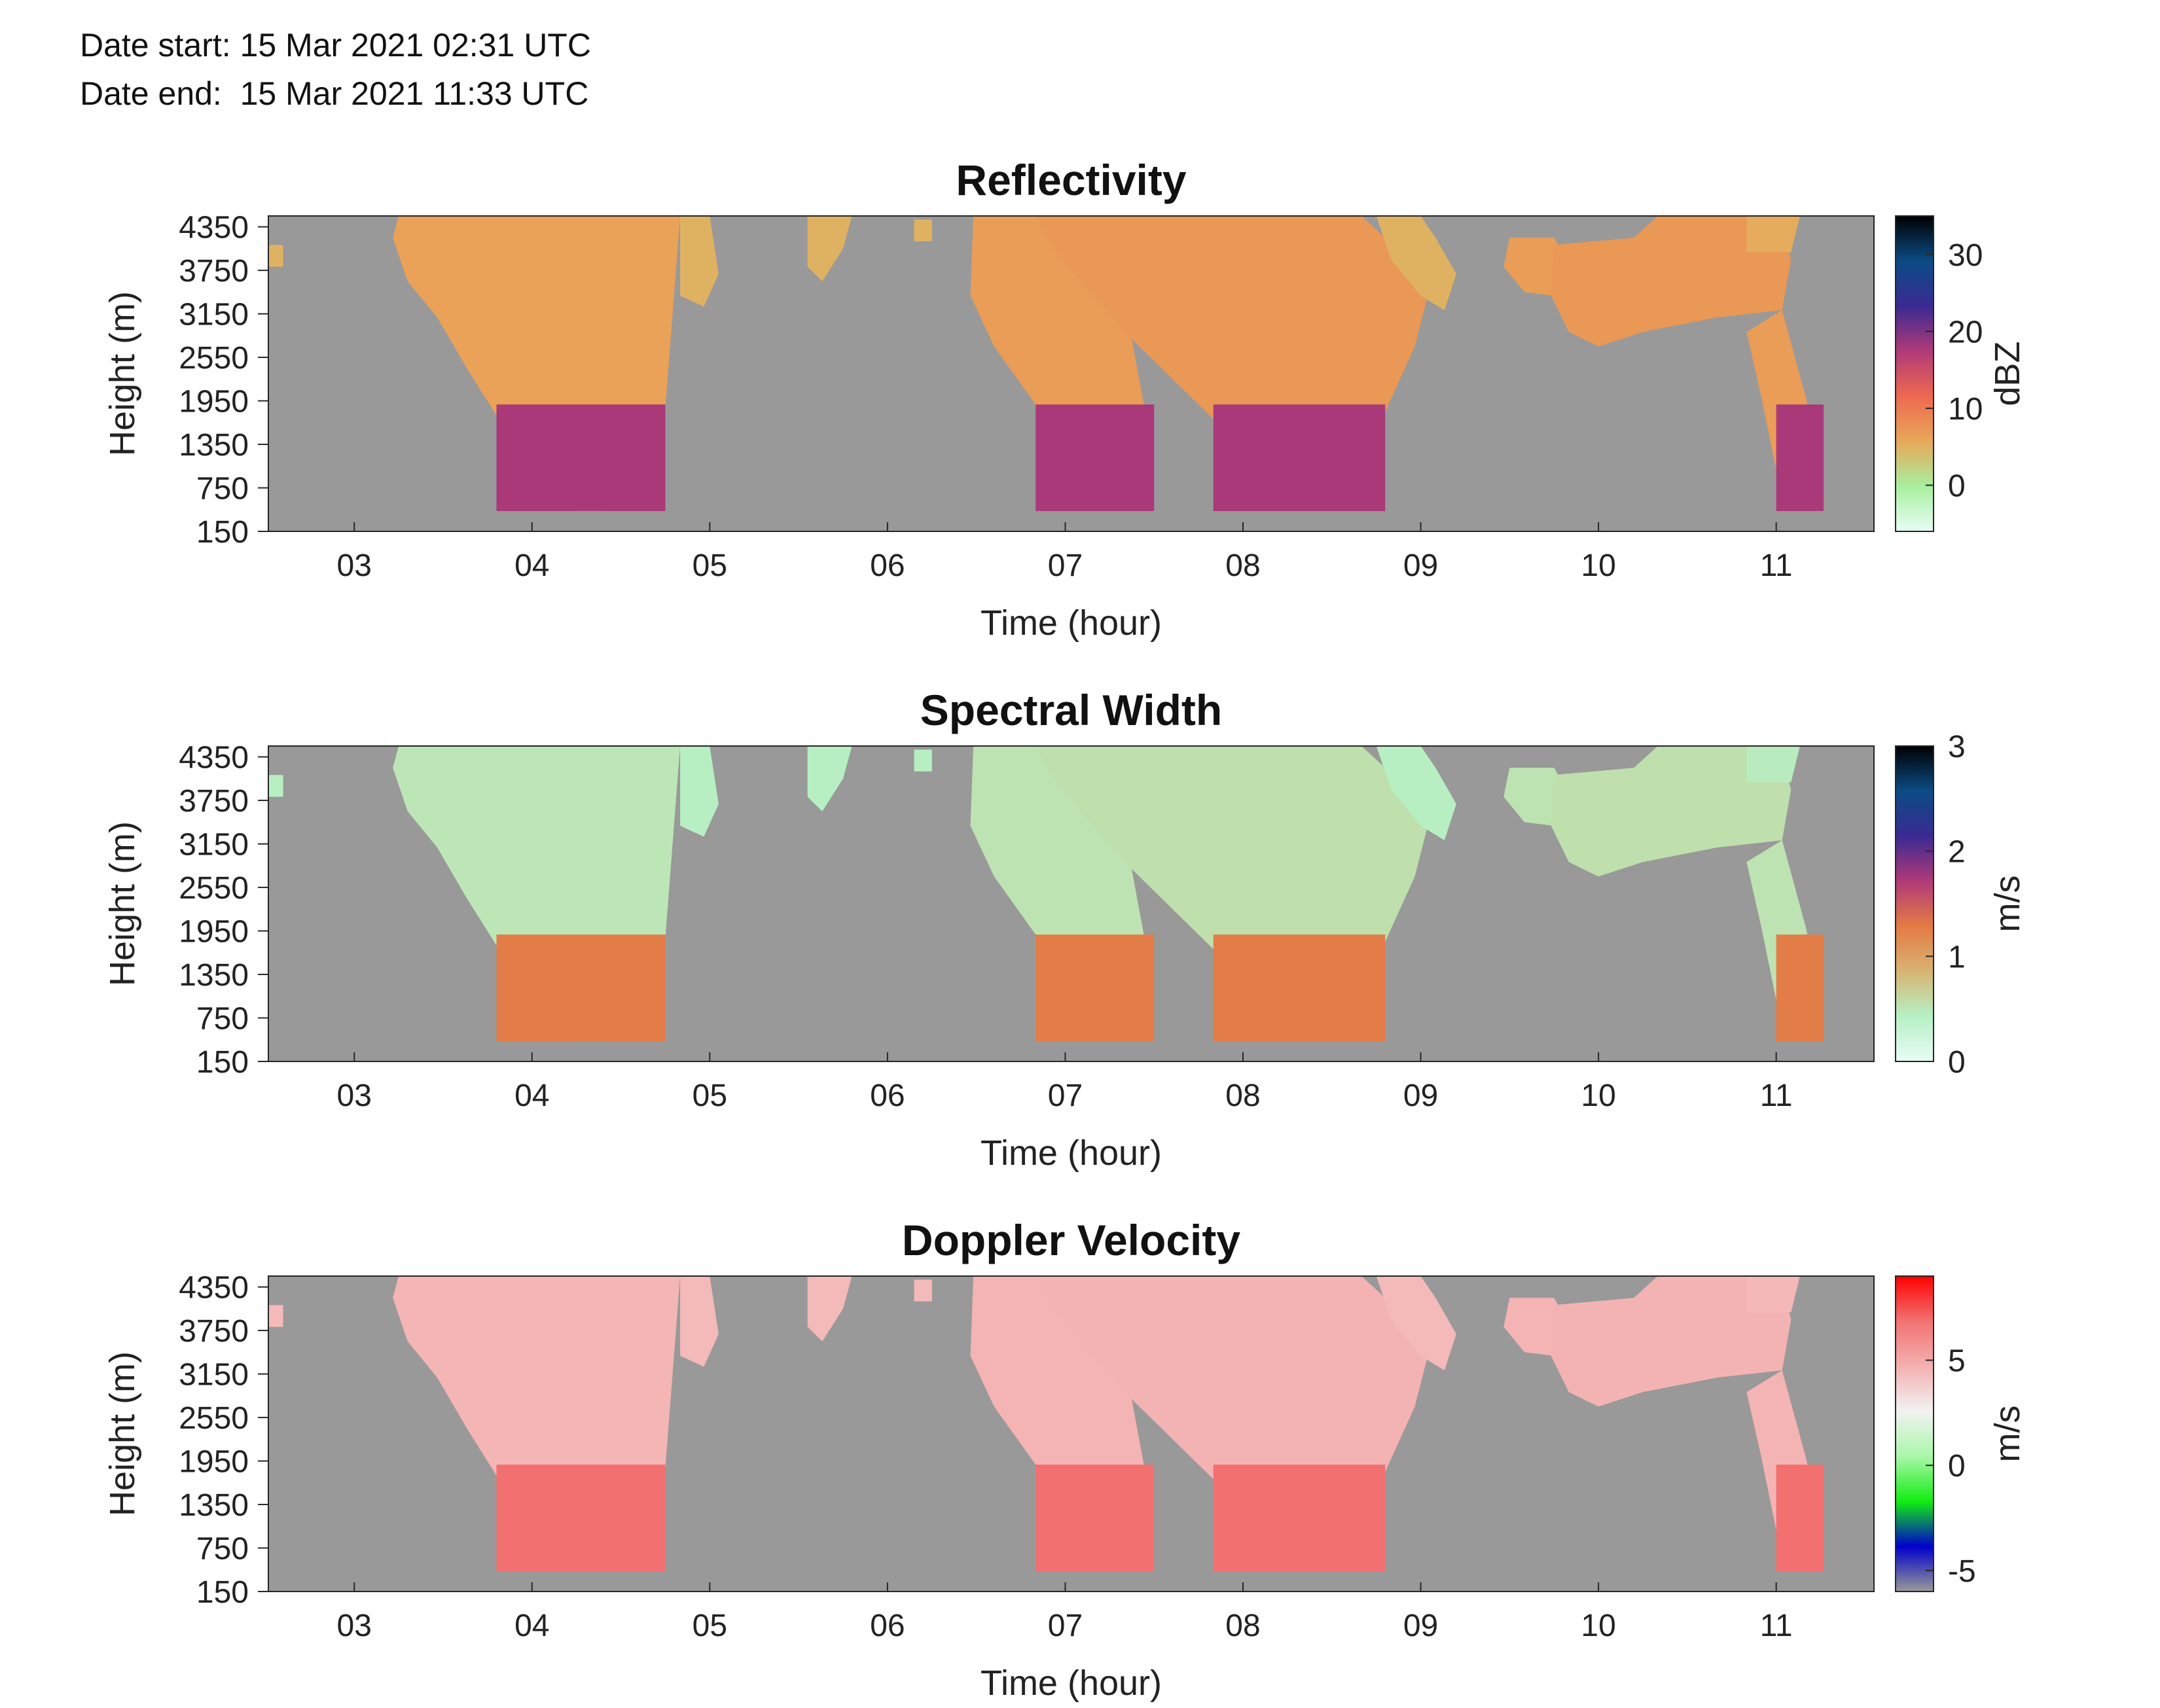  What do you see at coordinates (1965, 256) in the screenshot?
I see `colorbar-tick-label: 30` at bounding box center [1965, 256].